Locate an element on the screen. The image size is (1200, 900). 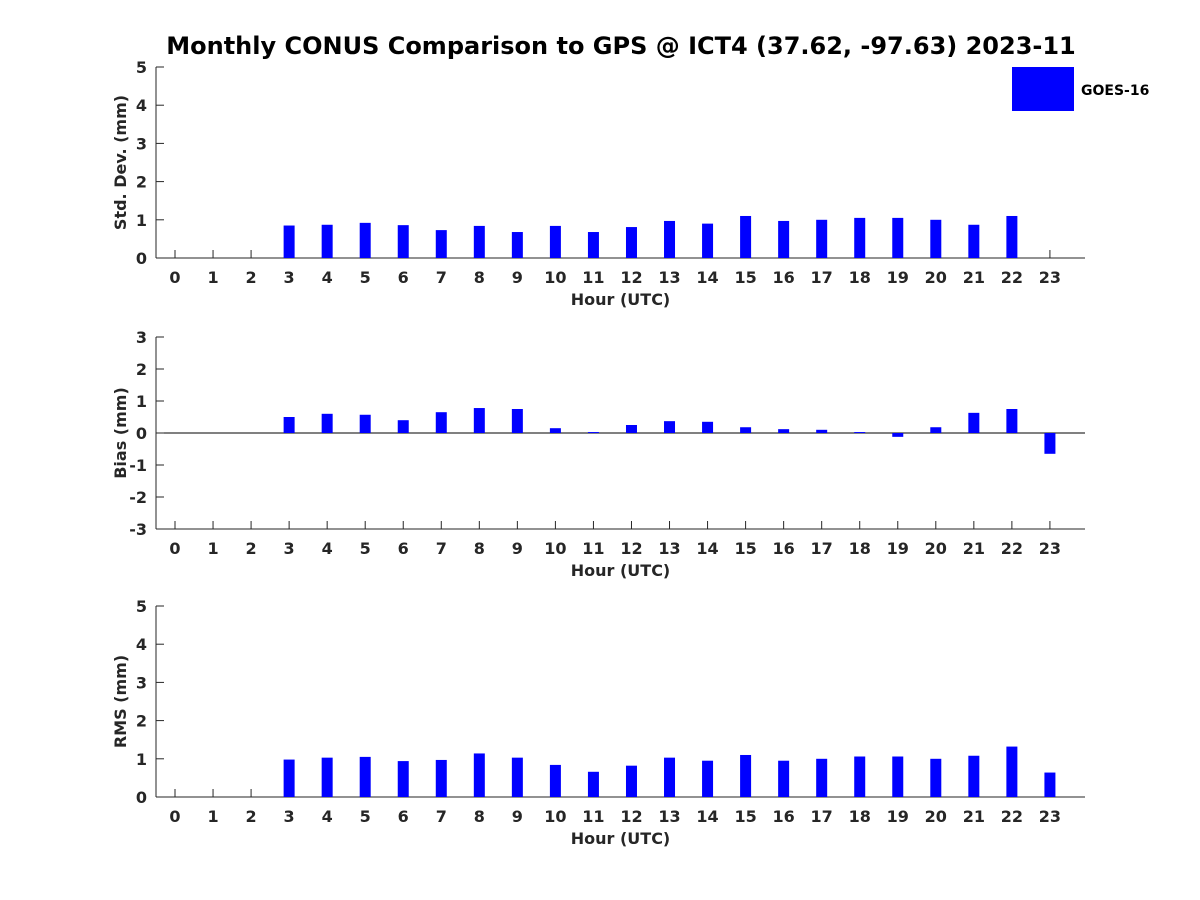
stddev-y-tick-label: 1 is located at coordinates (141, 220).